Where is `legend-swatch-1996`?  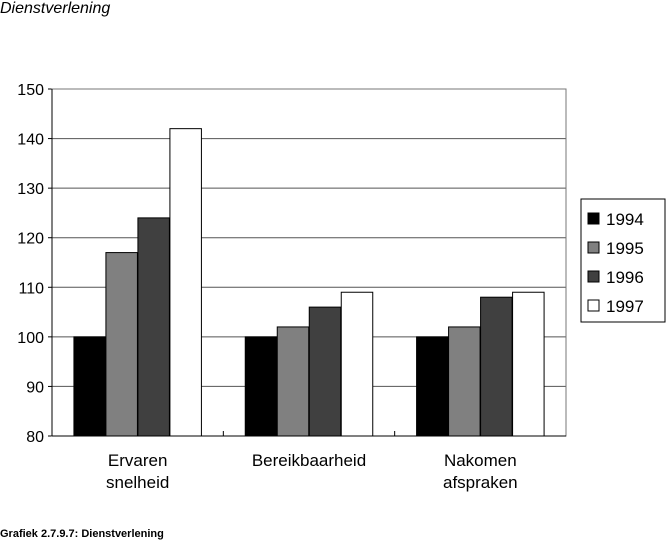 legend-swatch-1996 is located at coordinates (593, 276).